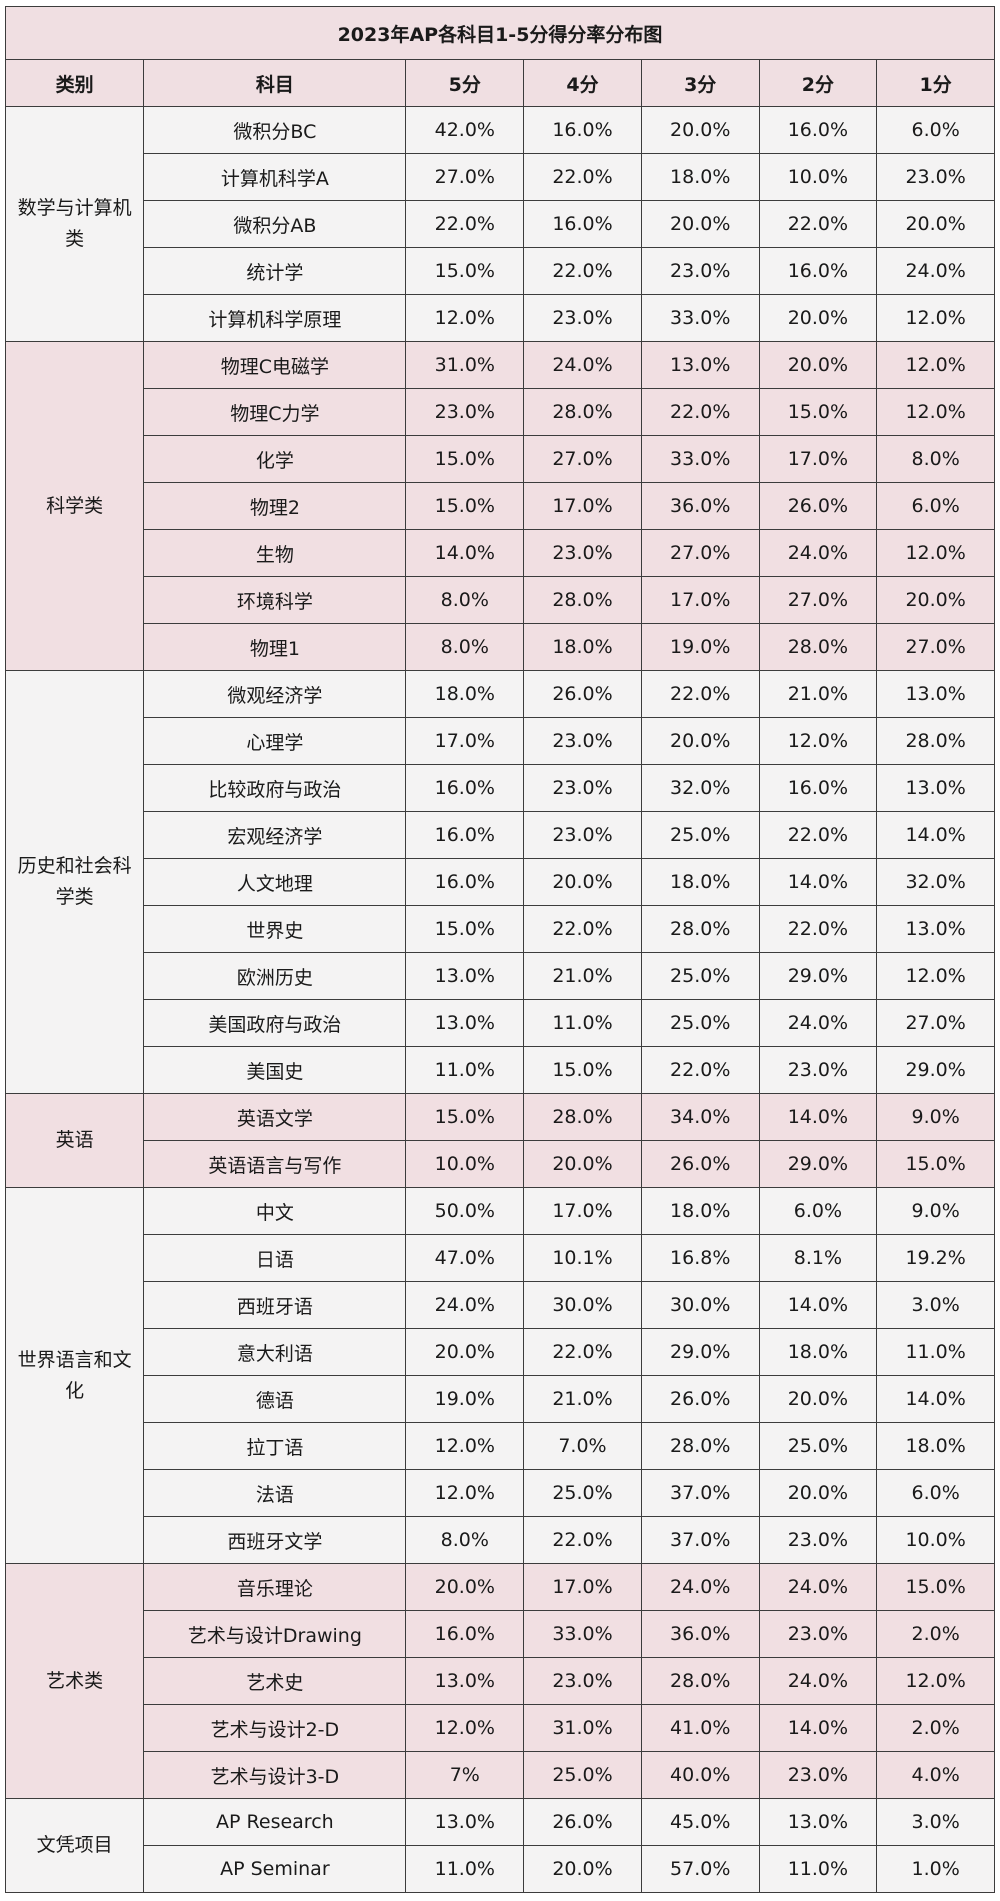 The height and width of the screenshot is (1901, 1000). I want to click on category-cell: 英语, so click(74, 1140).